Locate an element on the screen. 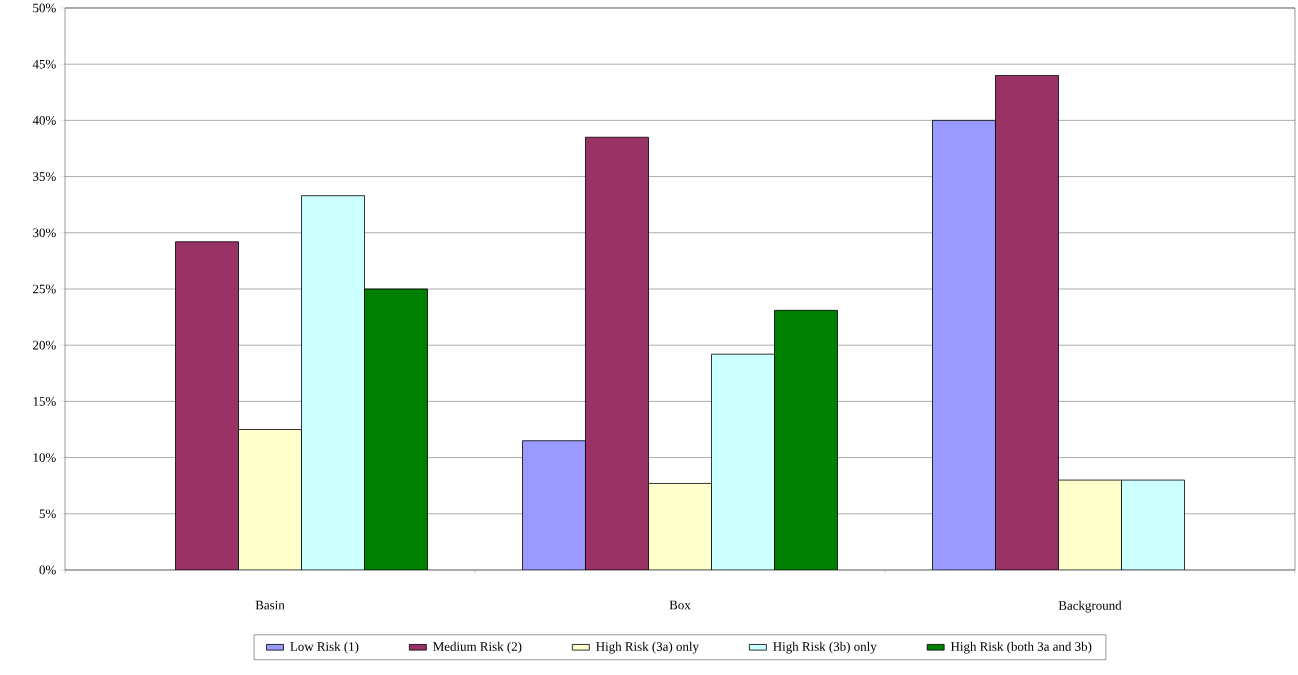 Image resolution: width=1298 pixels, height=675 pixels. legend-label: High Risk (both 3a and 3b) is located at coordinates (1021, 647).